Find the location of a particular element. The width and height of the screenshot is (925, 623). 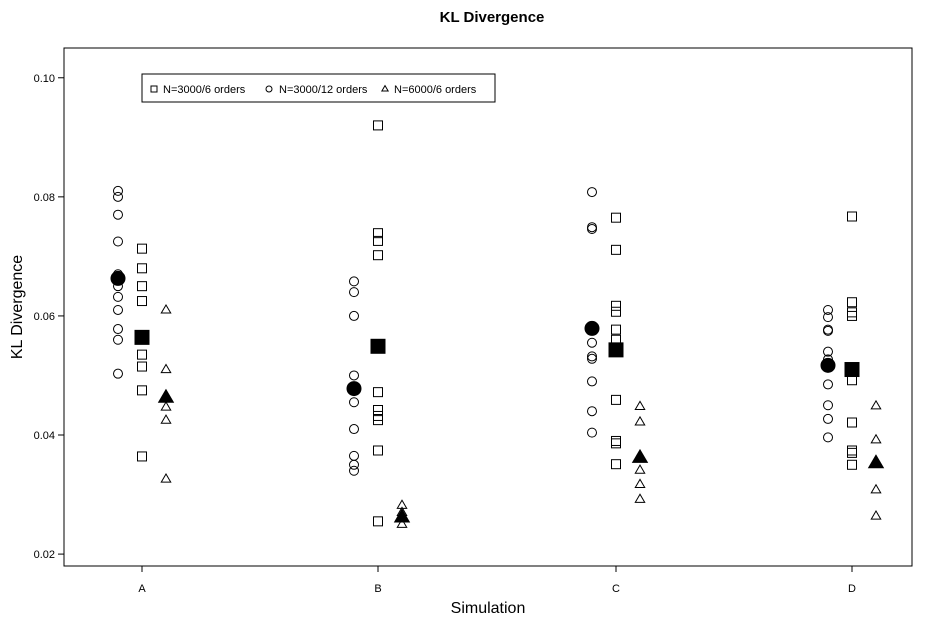

x-tick-label: B is located at coordinates (377, 589).